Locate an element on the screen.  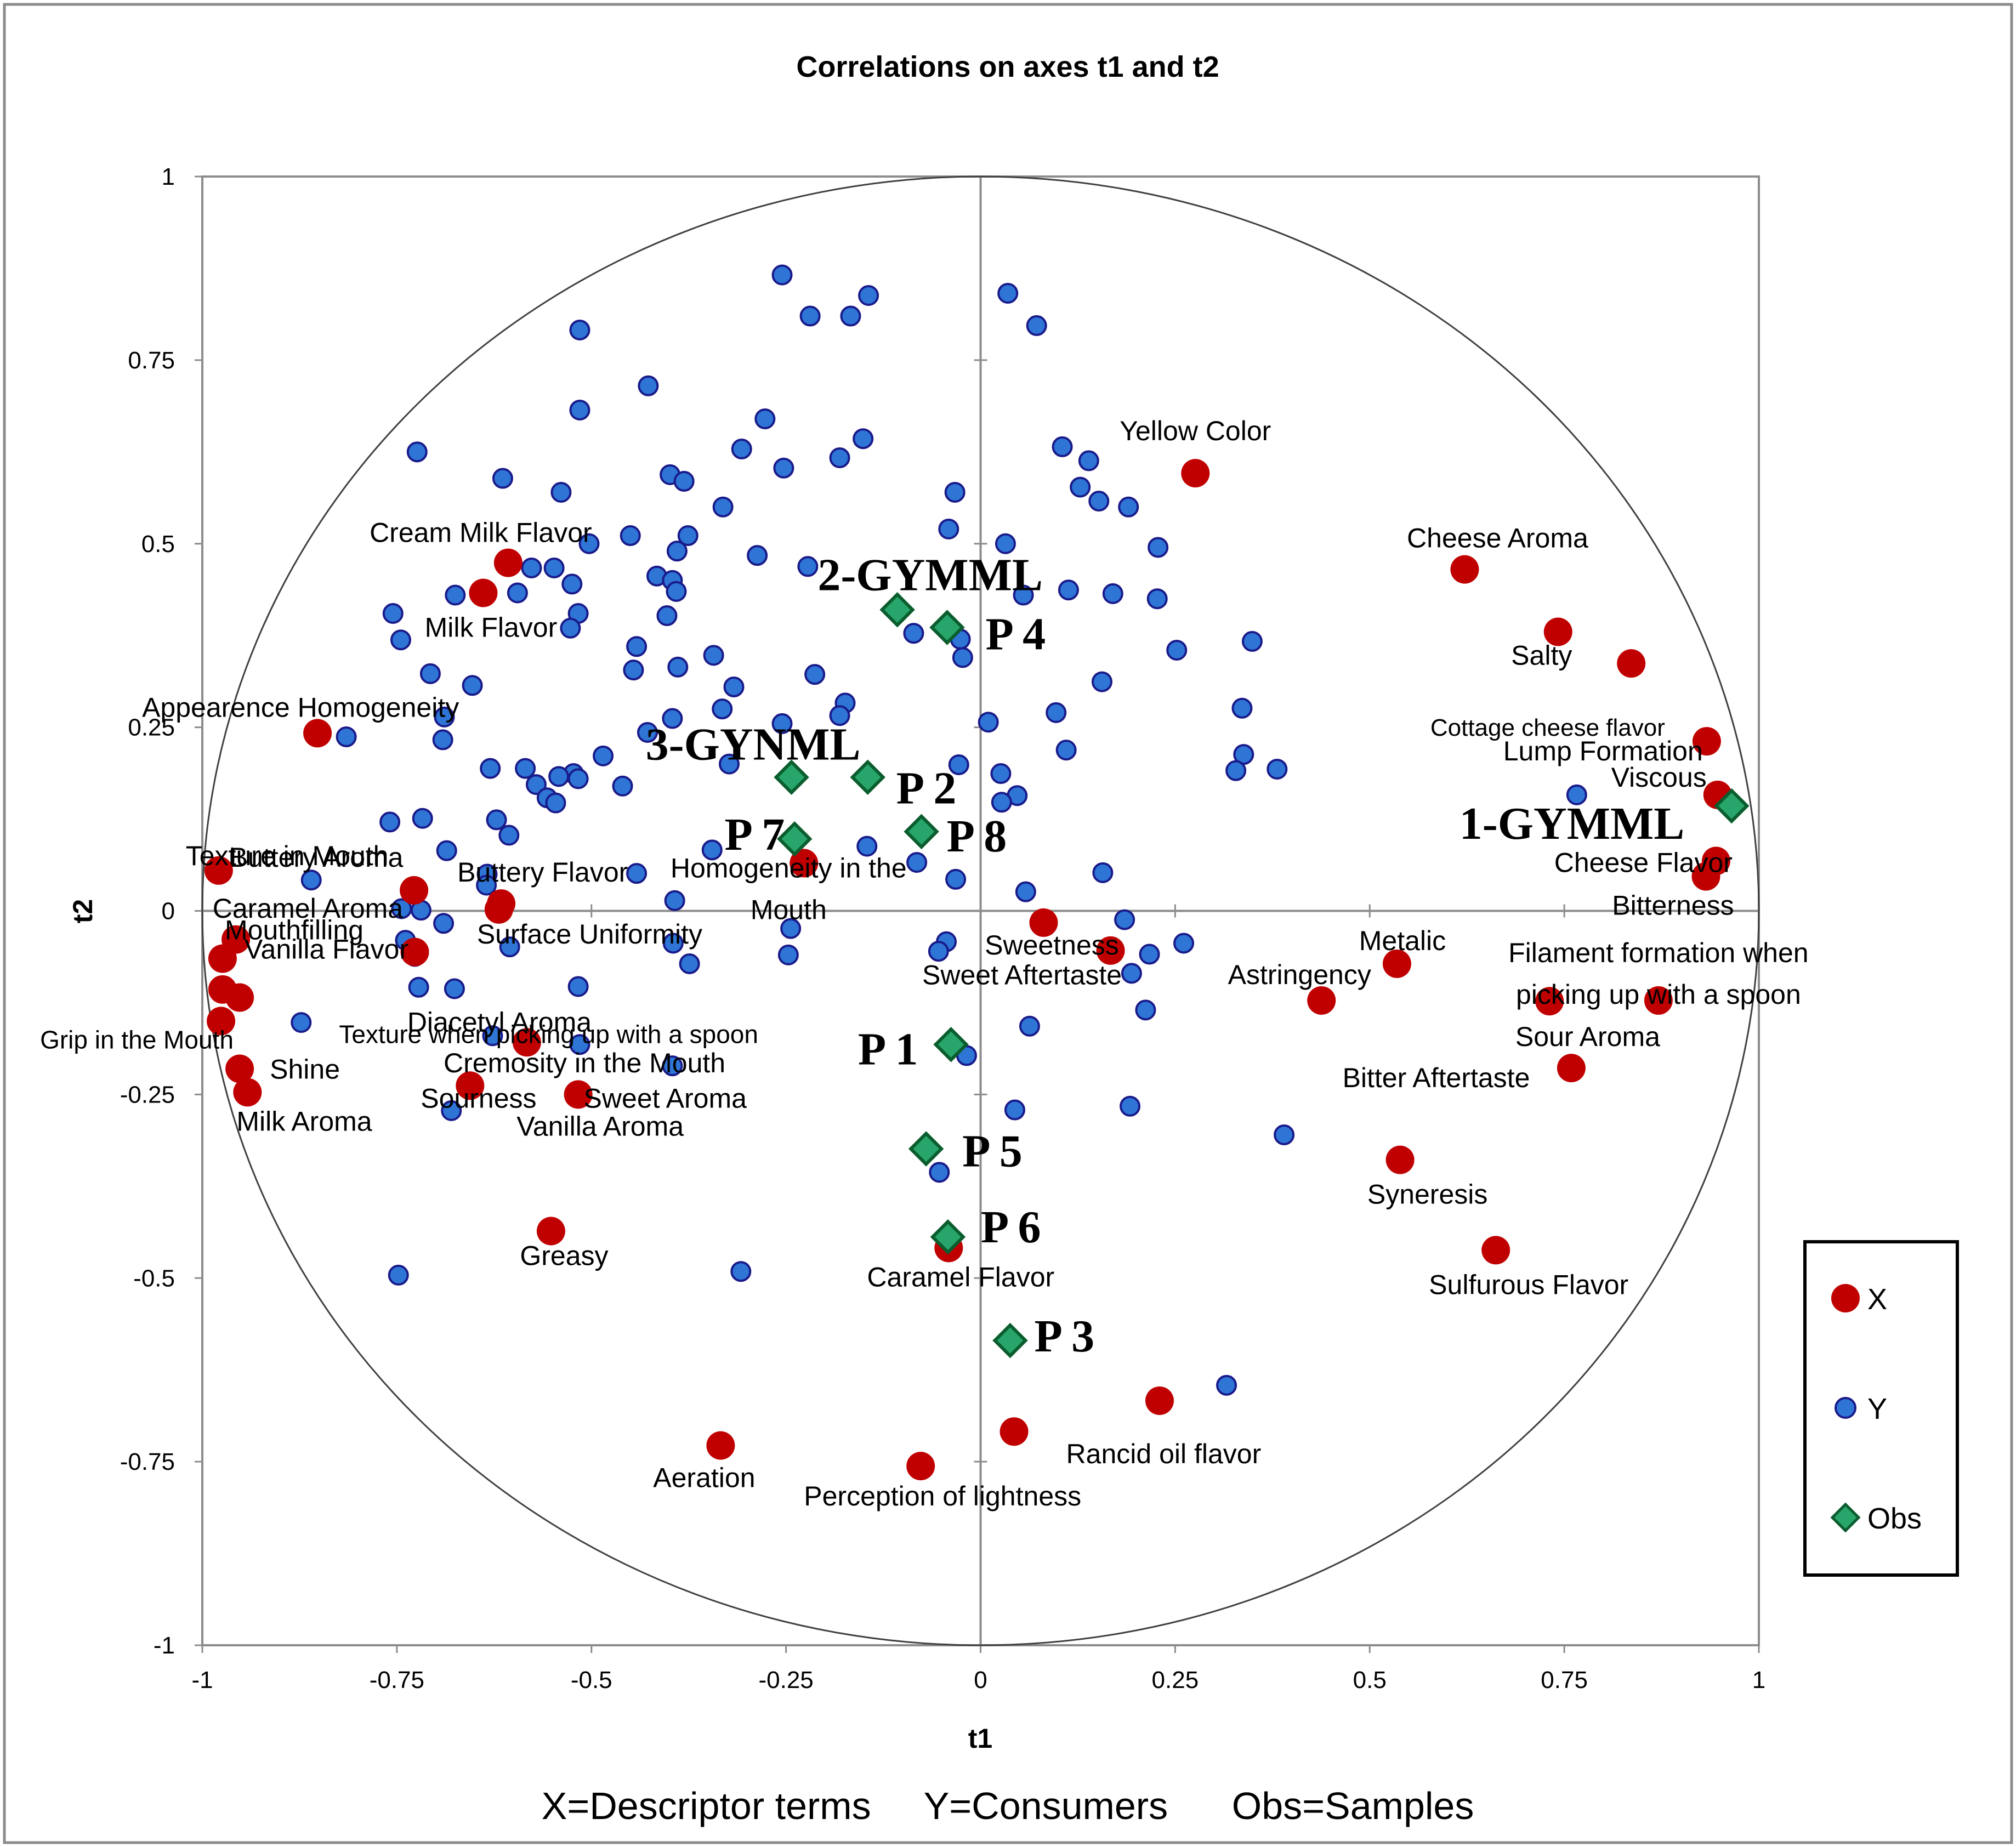
descriptor-label: Shine is located at coordinates (305, 1069).